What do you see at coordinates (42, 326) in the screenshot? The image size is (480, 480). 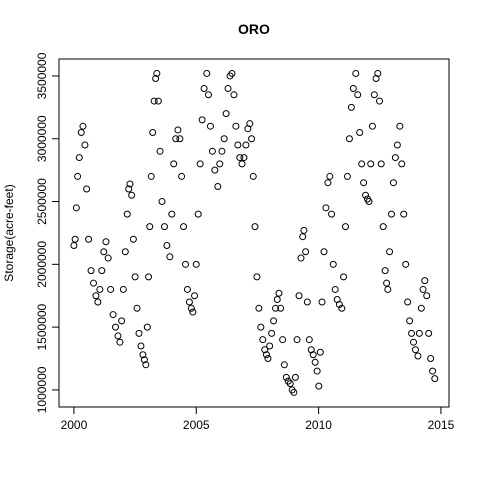 I see `y-tick-label: 1500000` at bounding box center [42, 326].